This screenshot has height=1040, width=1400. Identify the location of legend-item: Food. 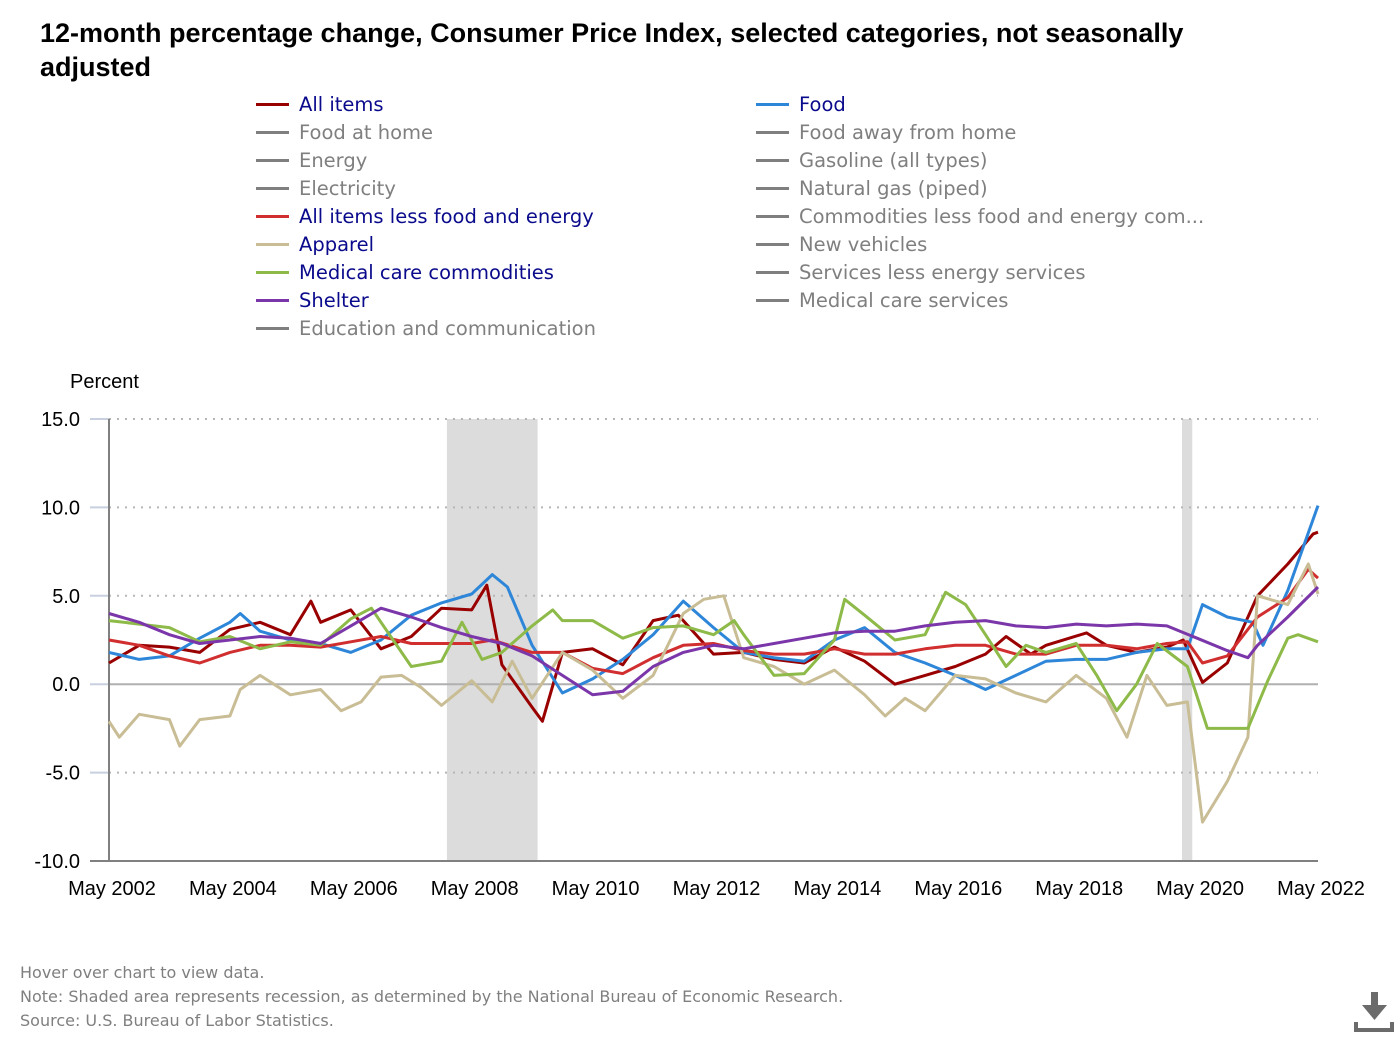
(801, 104).